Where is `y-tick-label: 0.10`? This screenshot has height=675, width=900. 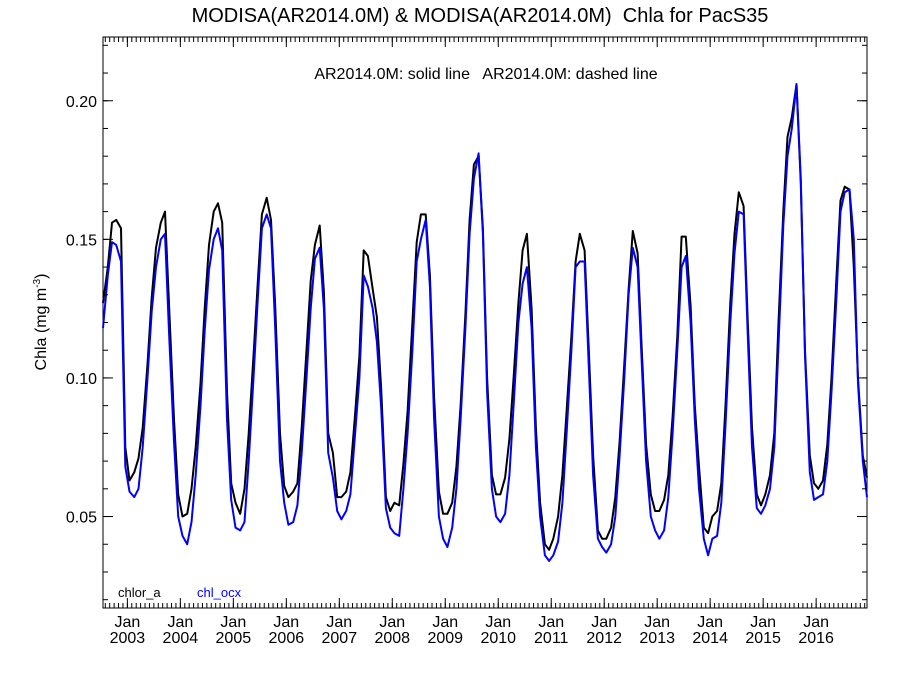
y-tick-label: 0.10 is located at coordinates (81, 379).